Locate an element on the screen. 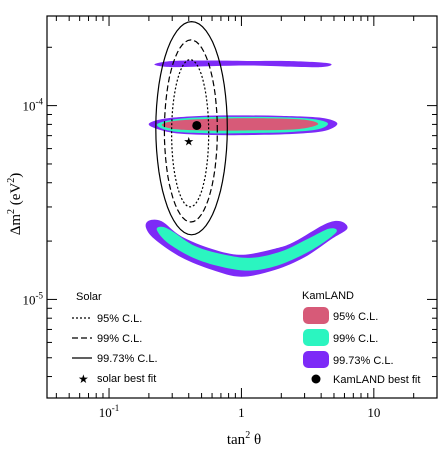 This screenshot has height=454, width=442. legend-label-solar-best: solar best fit is located at coordinates (126, 379).